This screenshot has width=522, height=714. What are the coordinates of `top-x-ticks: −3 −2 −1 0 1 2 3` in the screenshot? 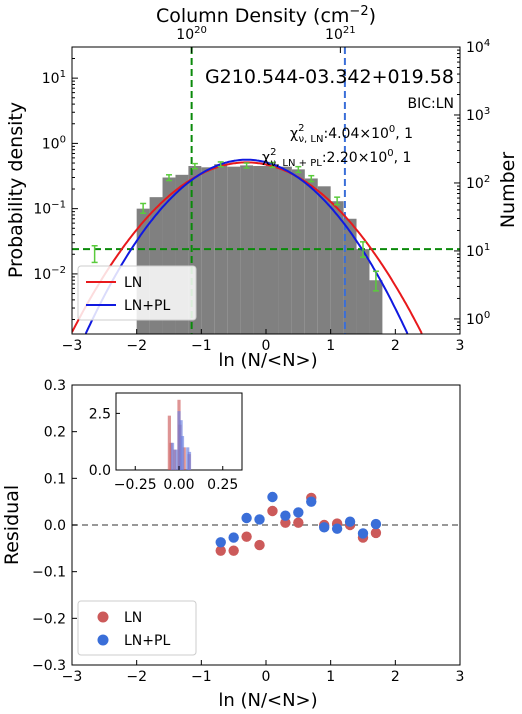 It's located at (263, 341).